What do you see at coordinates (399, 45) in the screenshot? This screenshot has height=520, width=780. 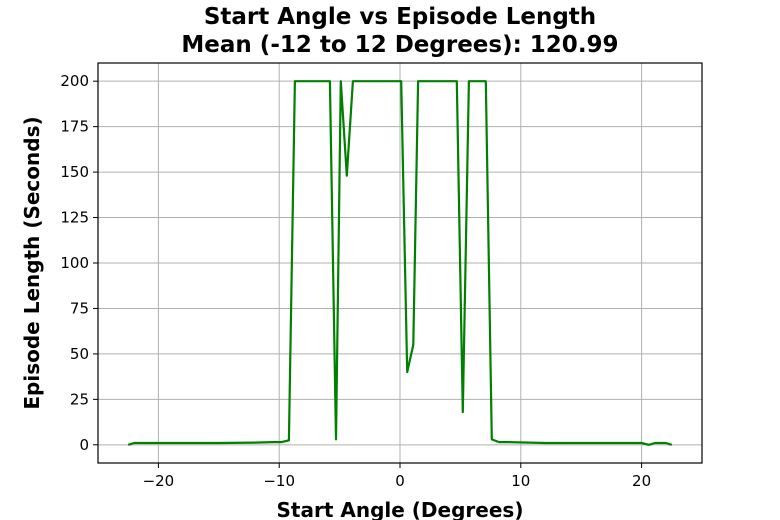 I see `chart-title-line2: Mean (-12 to 12 Degrees): 120.99` at bounding box center [399, 45].